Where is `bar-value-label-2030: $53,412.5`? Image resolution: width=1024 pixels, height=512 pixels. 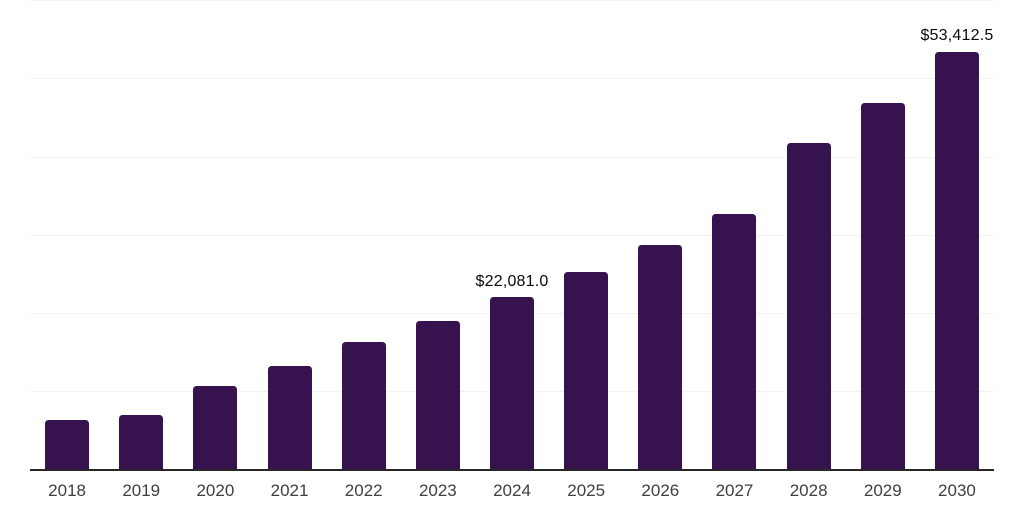
bar-value-label-2030: $53,412.5 is located at coordinates (957, 36).